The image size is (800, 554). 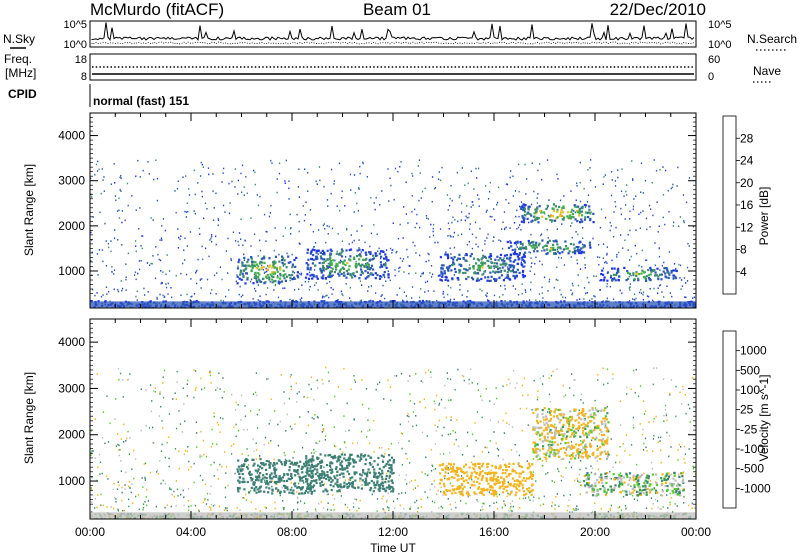 I want to click on y-tick-label: 3000, so click(x=71, y=181).